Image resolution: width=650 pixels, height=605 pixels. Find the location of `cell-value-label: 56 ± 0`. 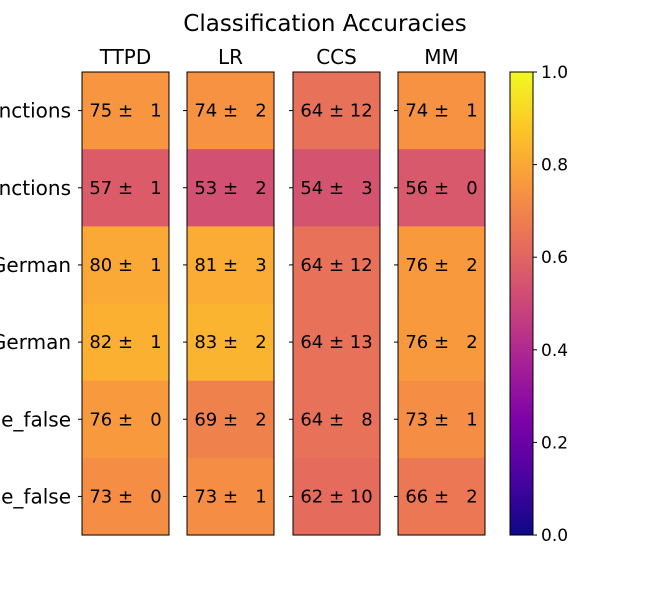

cell-value-label: 56 ± 0 is located at coordinates (441, 188).